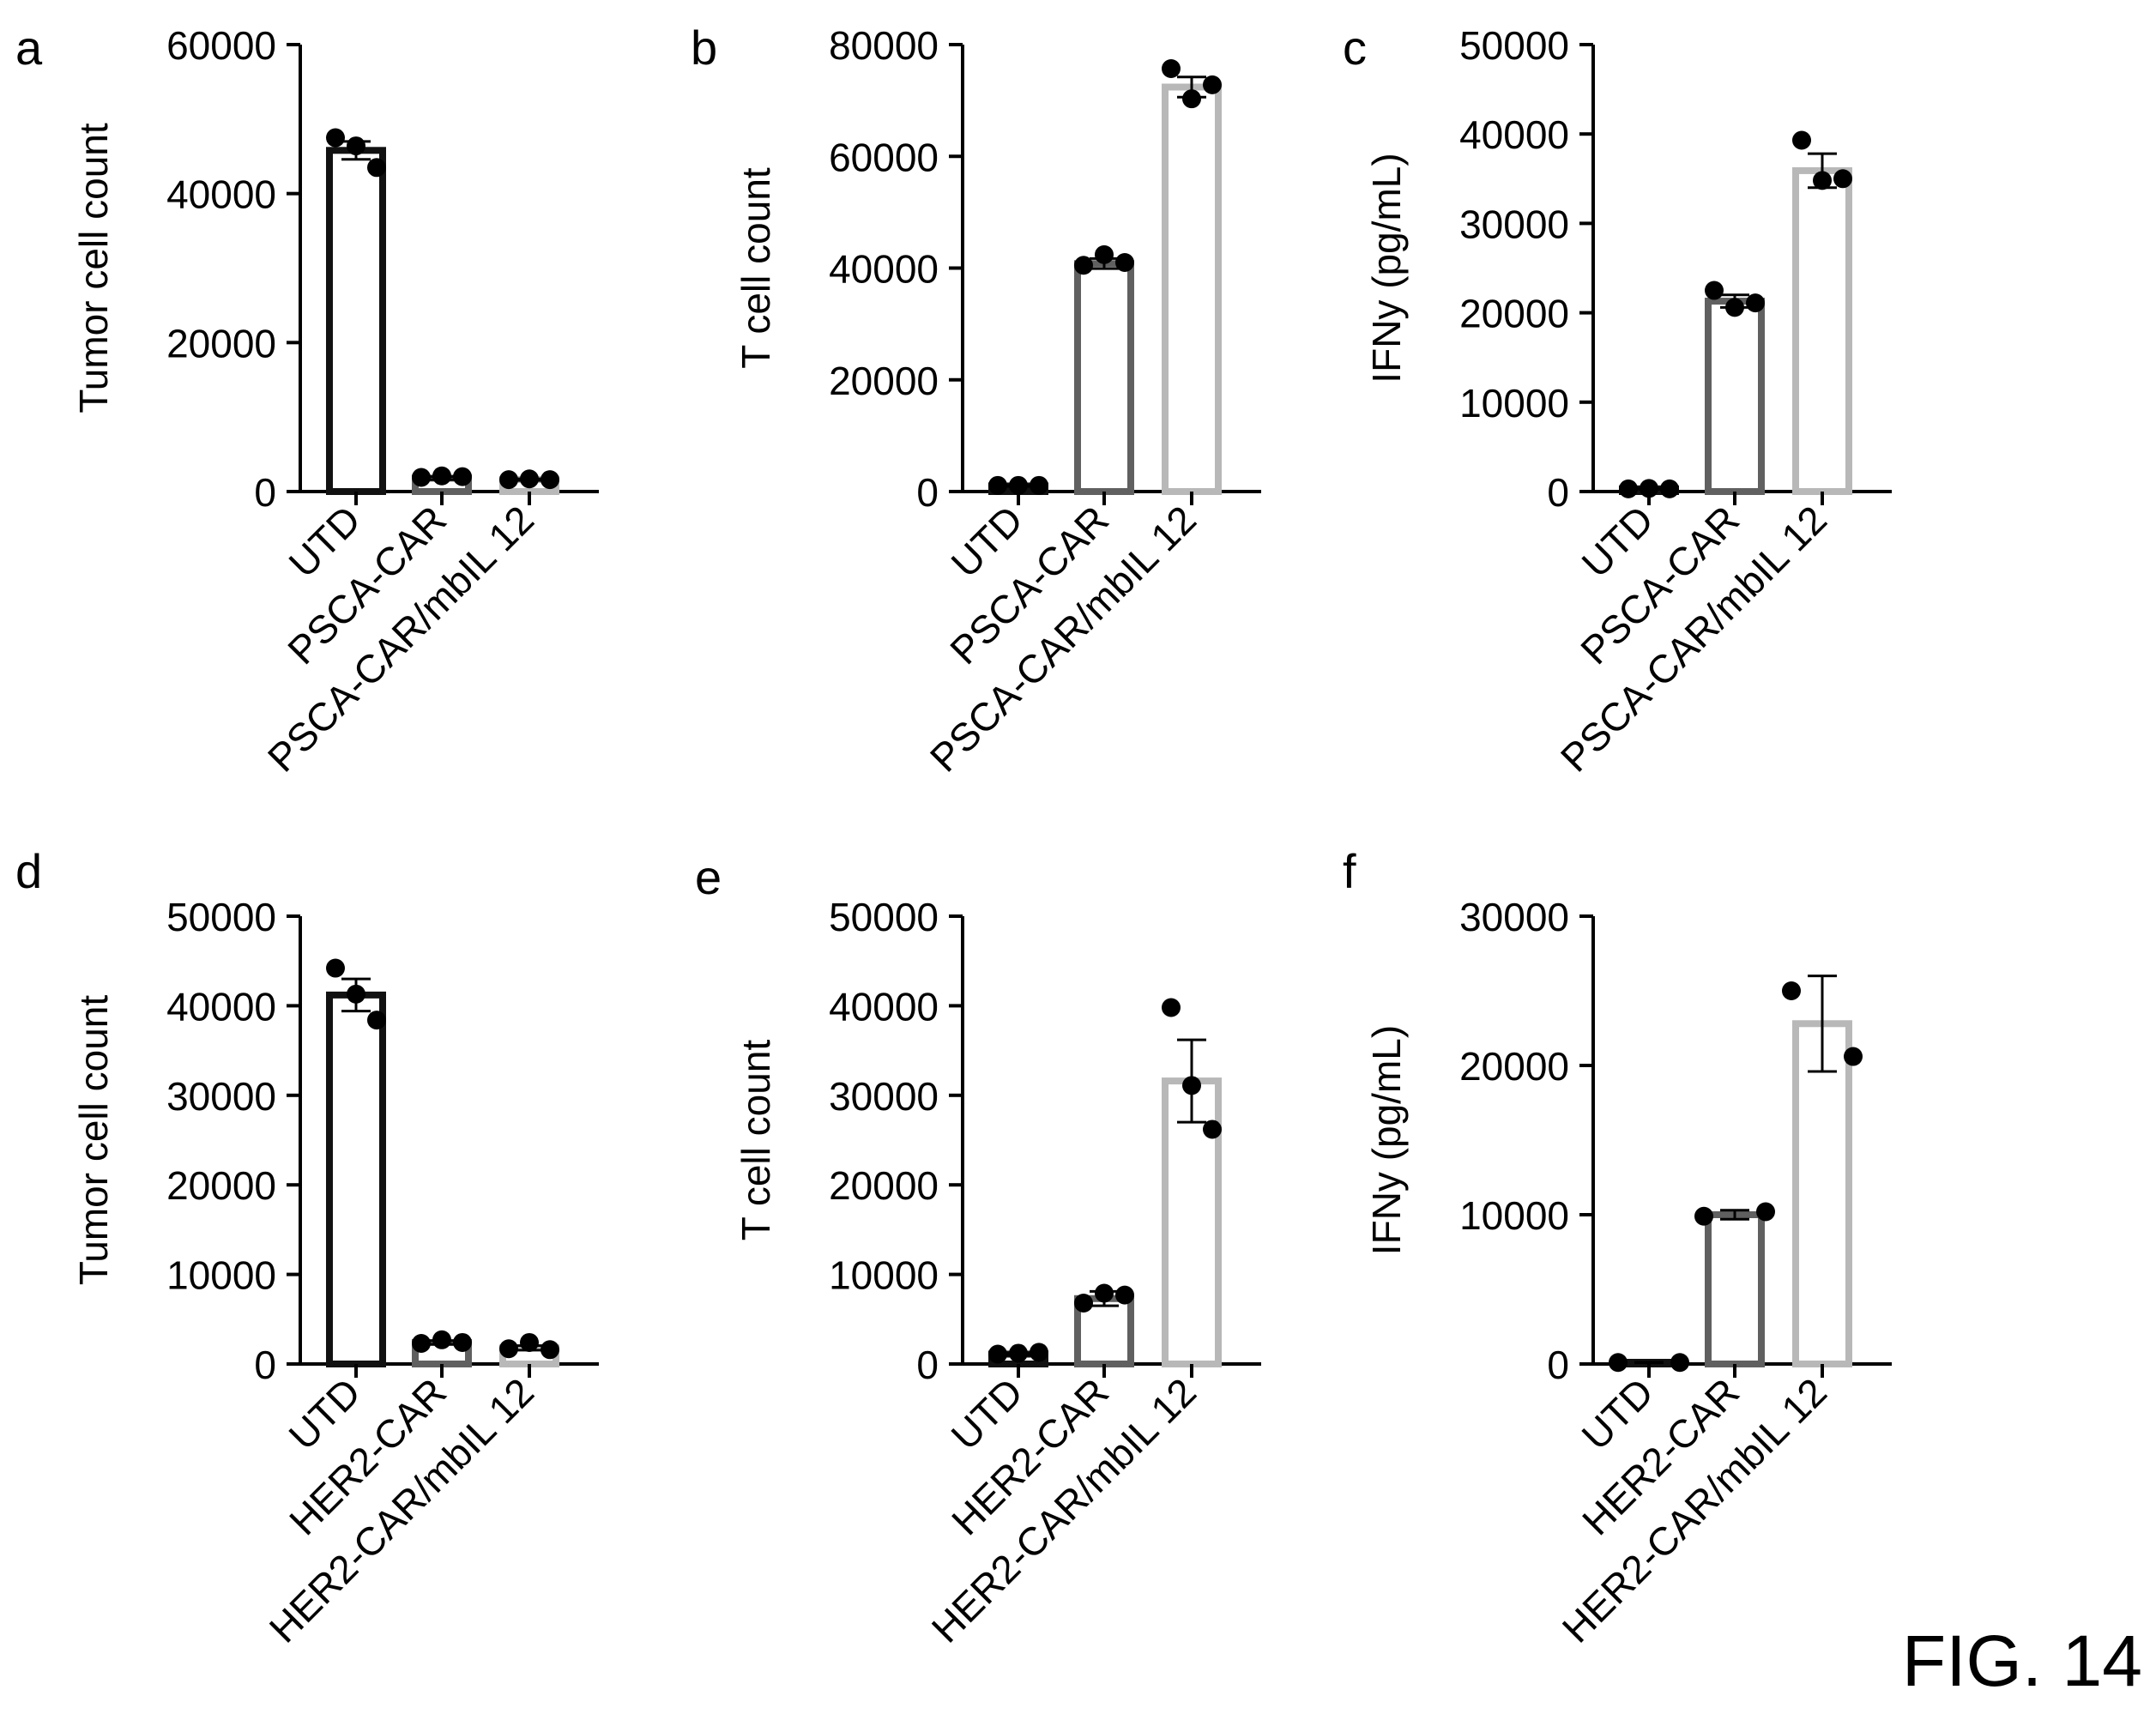 The height and width of the screenshot is (1720, 2156). Describe the element at coordinates (884, 45) in the screenshot. I see `y-tick-label: 80000` at that location.